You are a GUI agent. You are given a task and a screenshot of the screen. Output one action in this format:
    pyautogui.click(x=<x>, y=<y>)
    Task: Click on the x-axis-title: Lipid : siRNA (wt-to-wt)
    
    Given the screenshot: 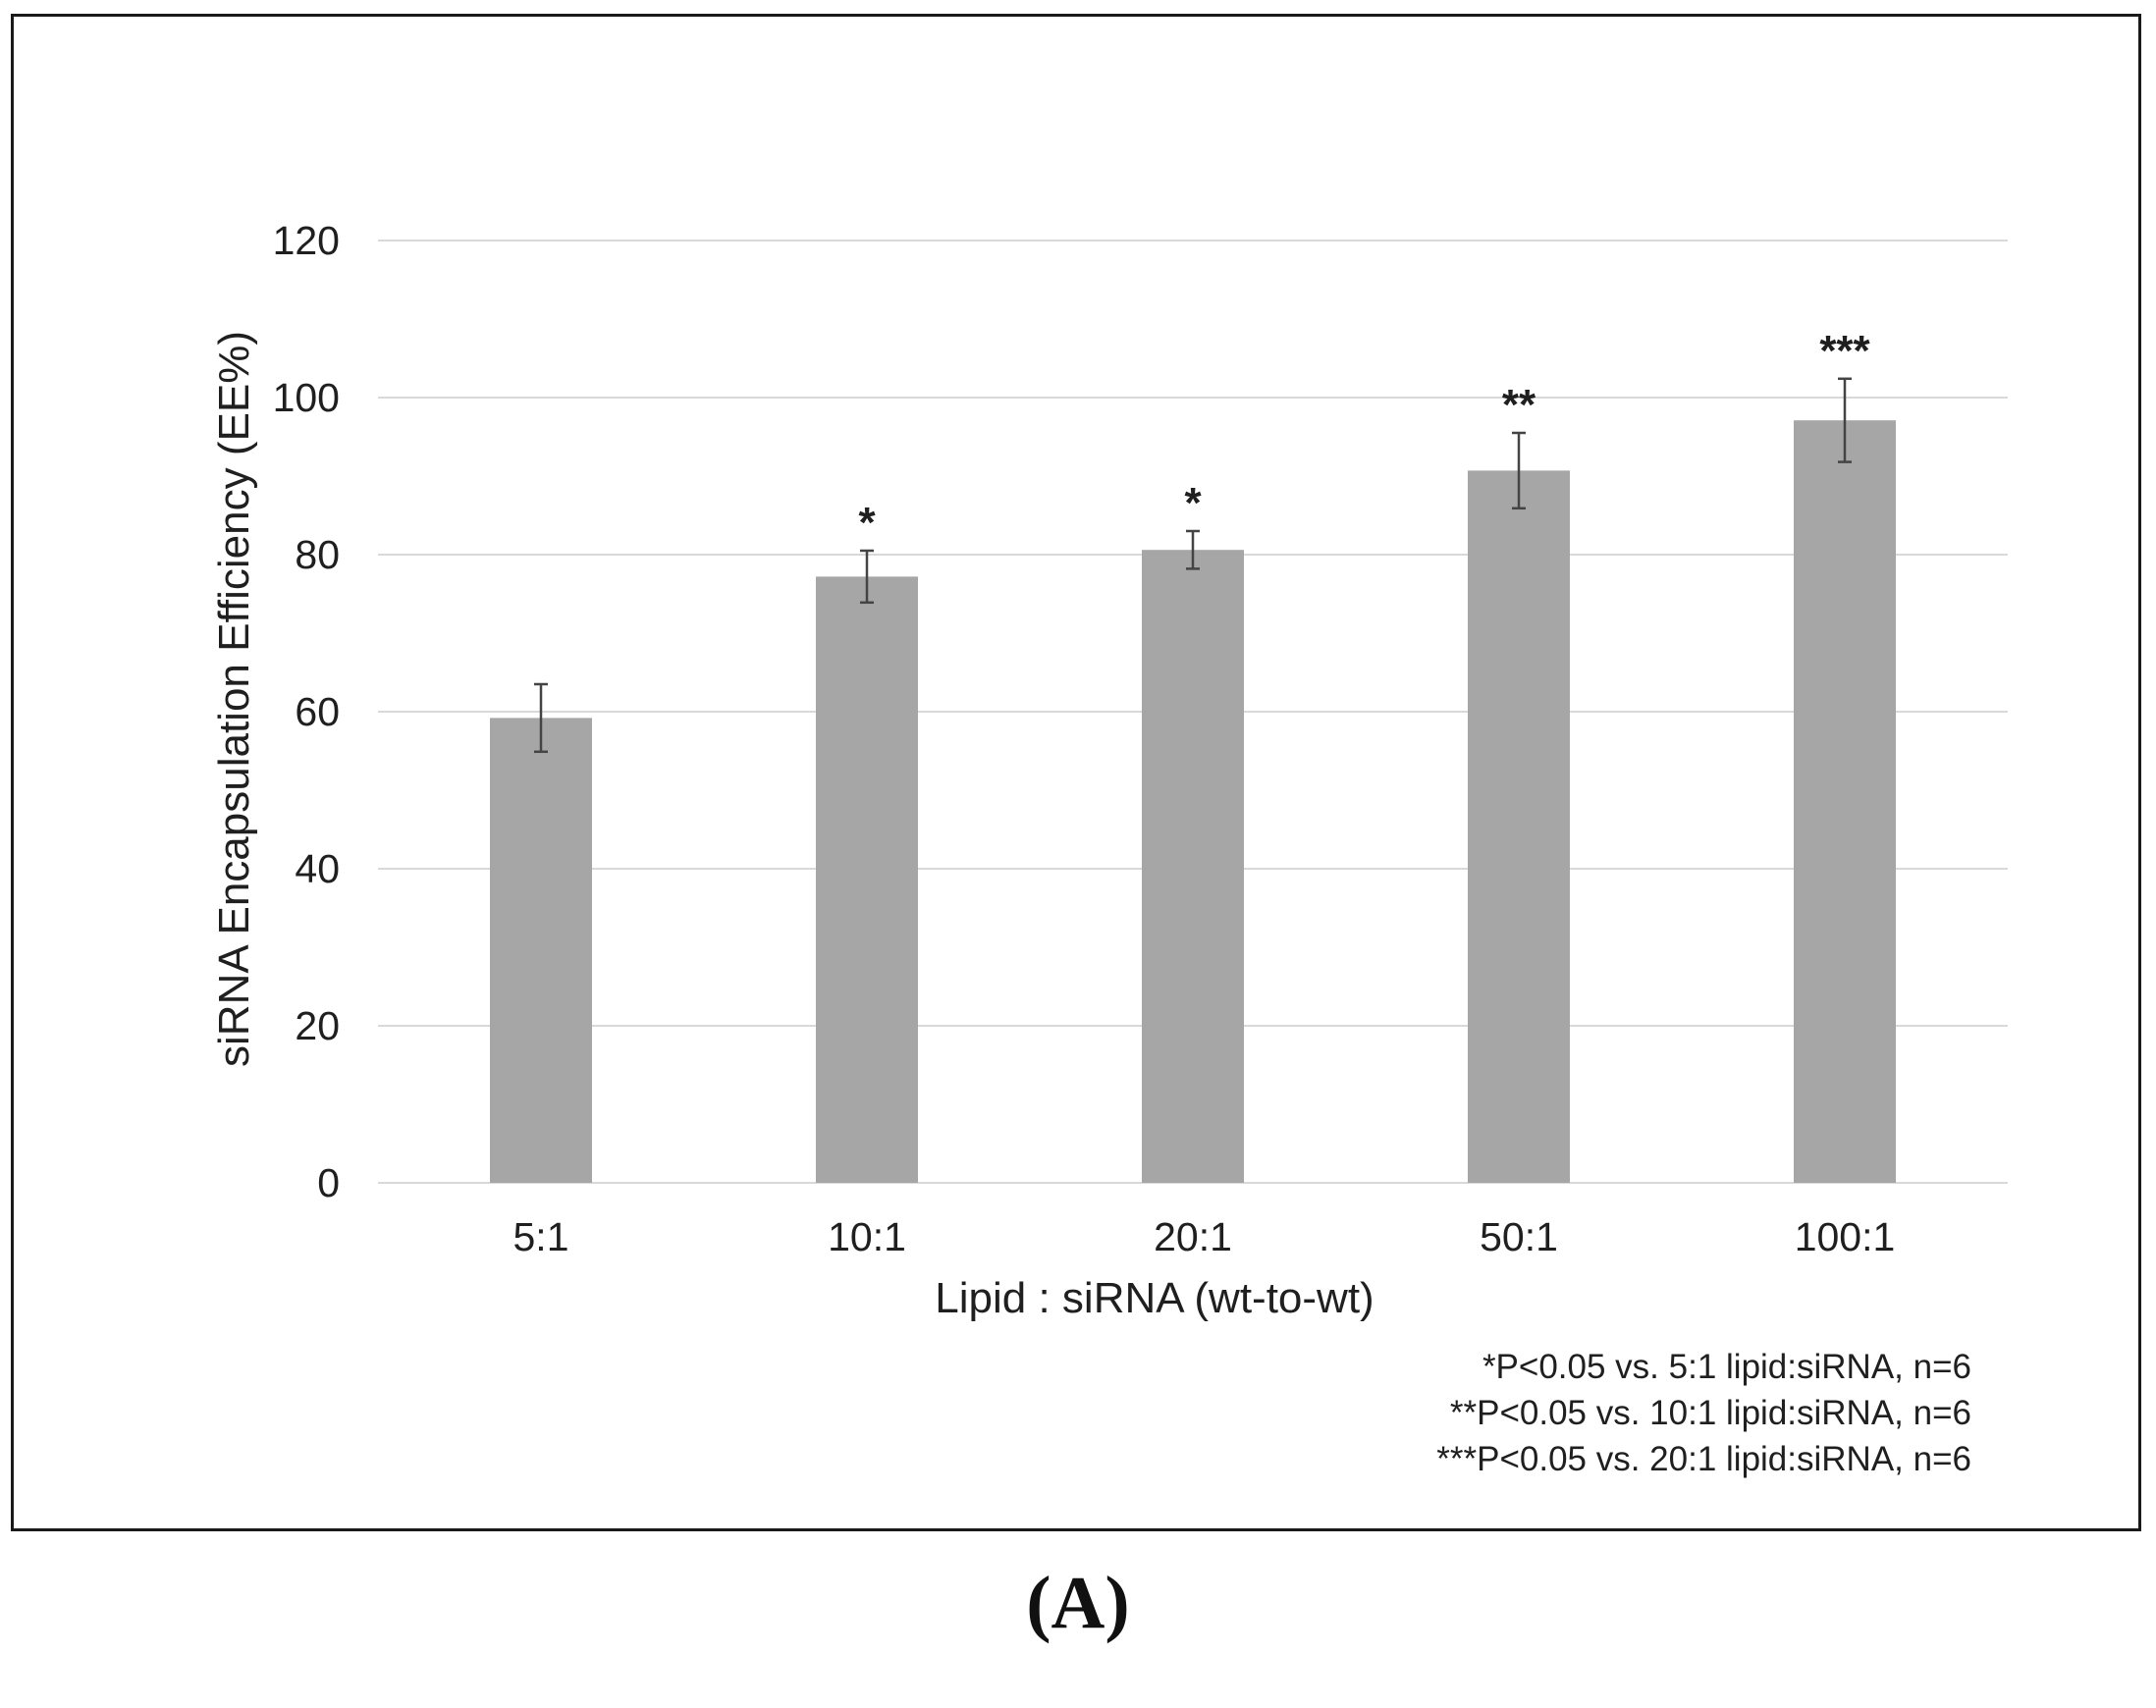 What is the action you would take?
    pyautogui.click(x=1155, y=1298)
    